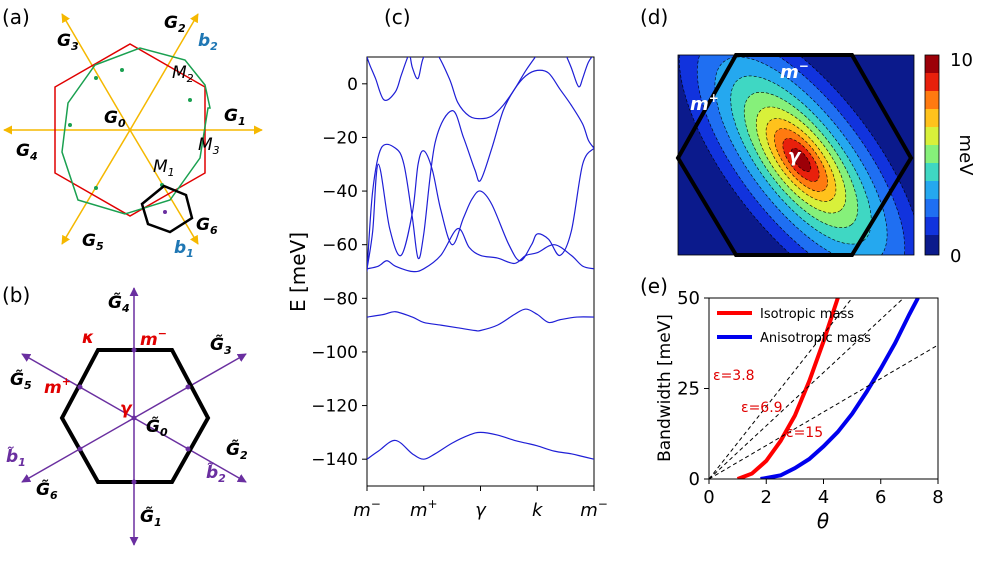  I want to click on panel-label-e: (e), so click(654, 286).